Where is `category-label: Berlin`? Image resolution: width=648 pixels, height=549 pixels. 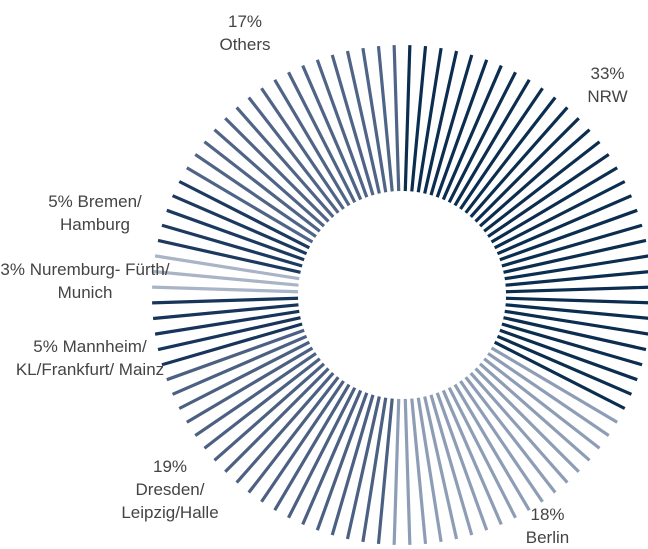 category-label: Berlin is located at coordinates (547, 537).